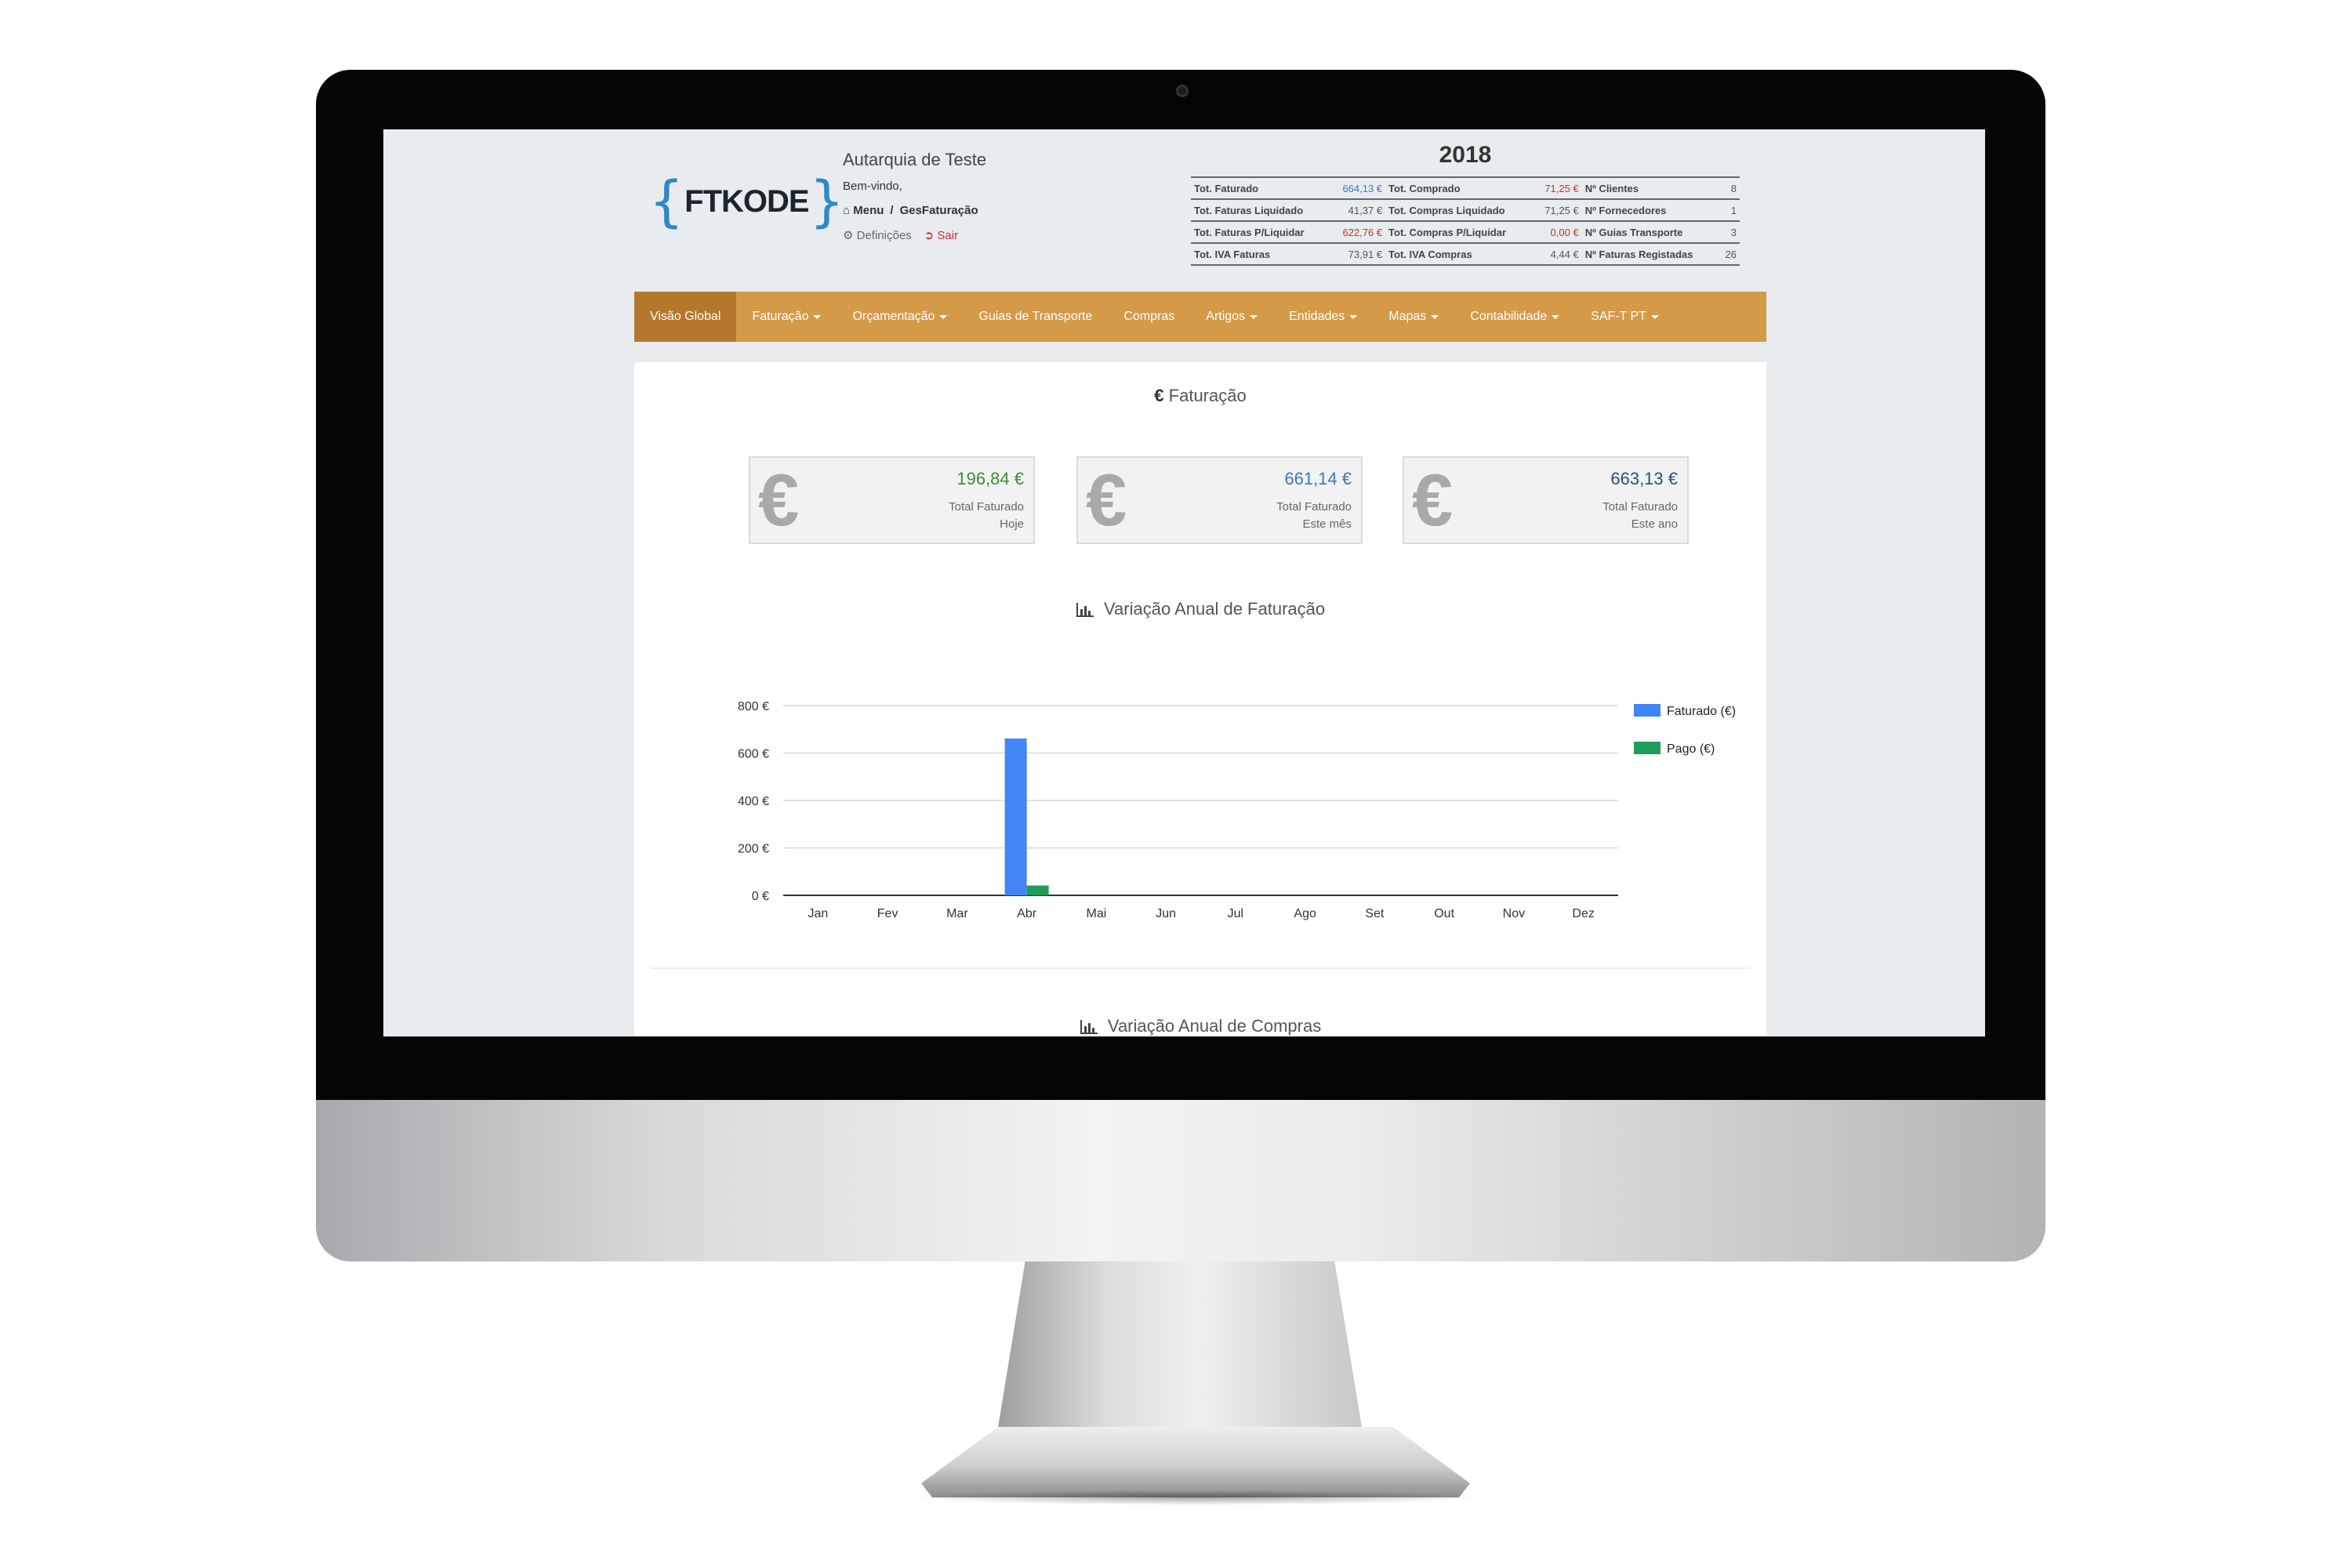 The width and height of the screenshot is (2352, 1568). What do you see at coordinates (1260, 187) in the screenshot?
I see `summary-label: Tot. Faturado` at bounding box center [1260, 187].